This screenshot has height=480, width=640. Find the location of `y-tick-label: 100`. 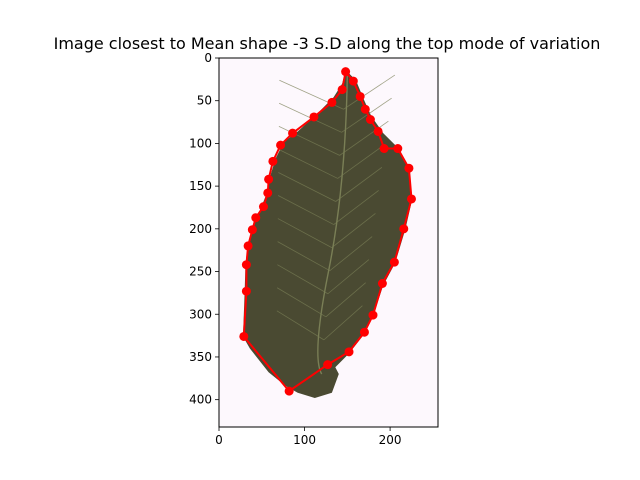

y-tick-label: 100 is located at coordinates (200, 143).